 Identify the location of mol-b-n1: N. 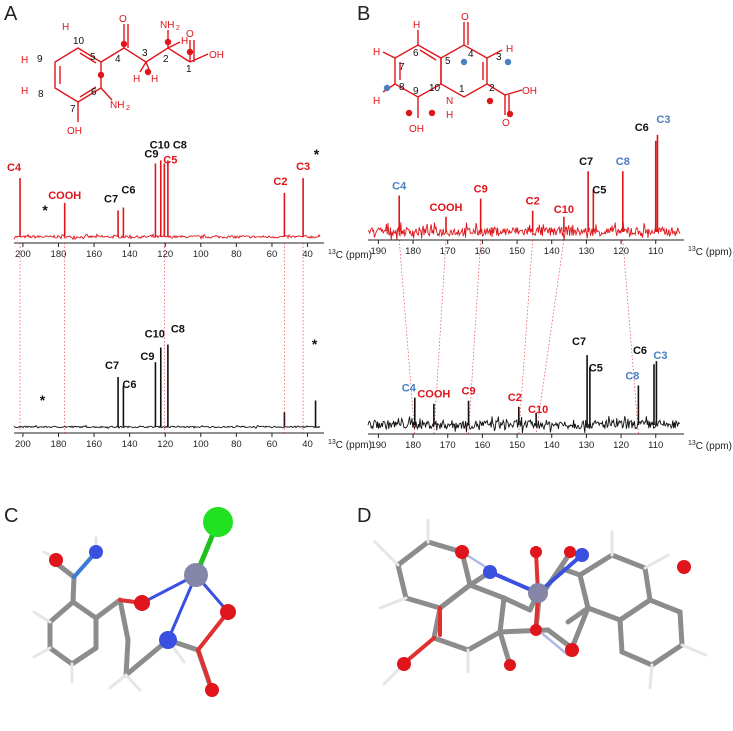
(449, 101).